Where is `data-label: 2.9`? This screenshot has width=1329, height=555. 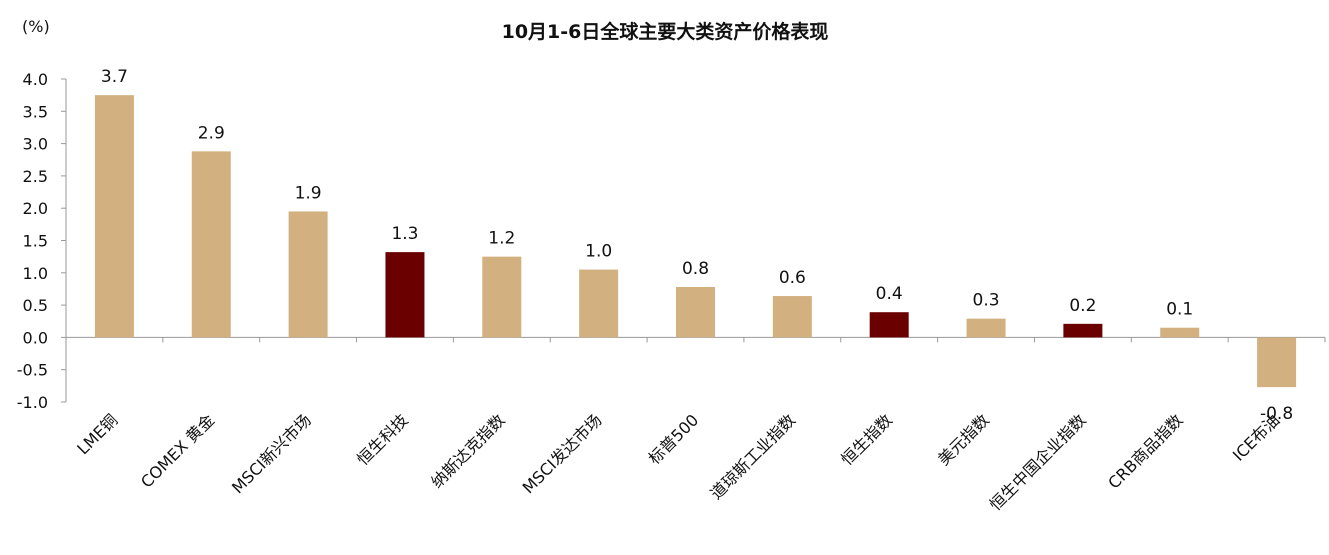
data-label: 2.9 is located at coordinates (211, 133).